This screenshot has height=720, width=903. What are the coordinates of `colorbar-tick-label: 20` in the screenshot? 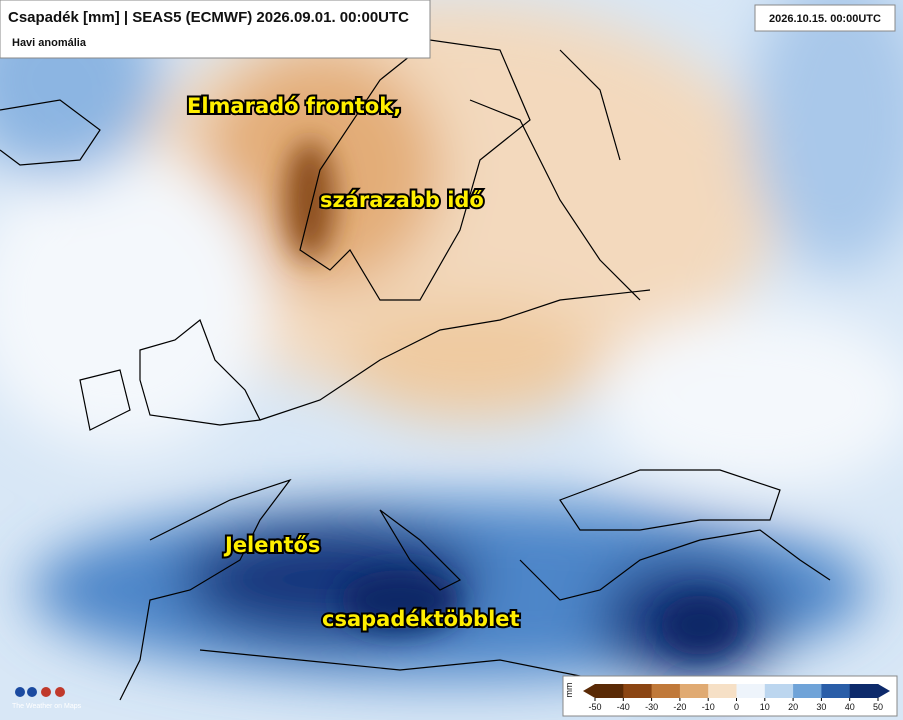 It's located at (793, 707).